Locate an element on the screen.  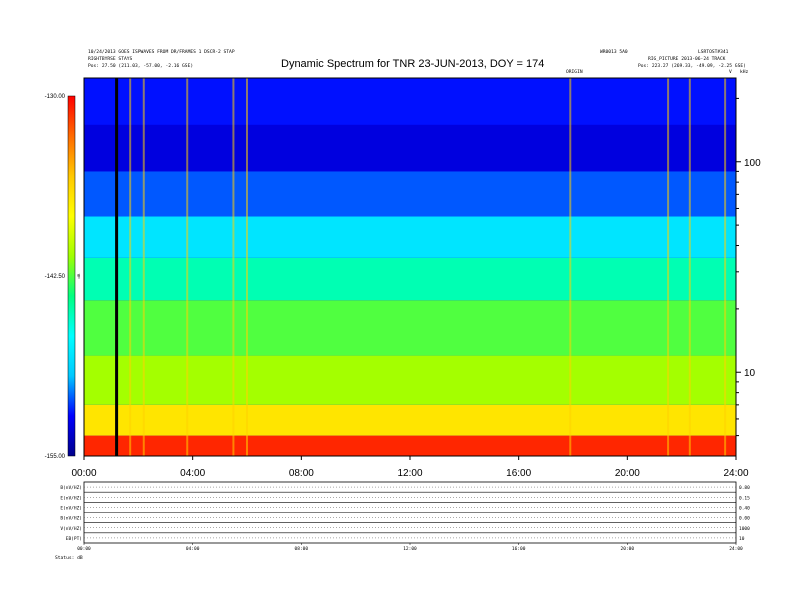
panel-scale-label: 0.80 is located at coordinates (744, 488).